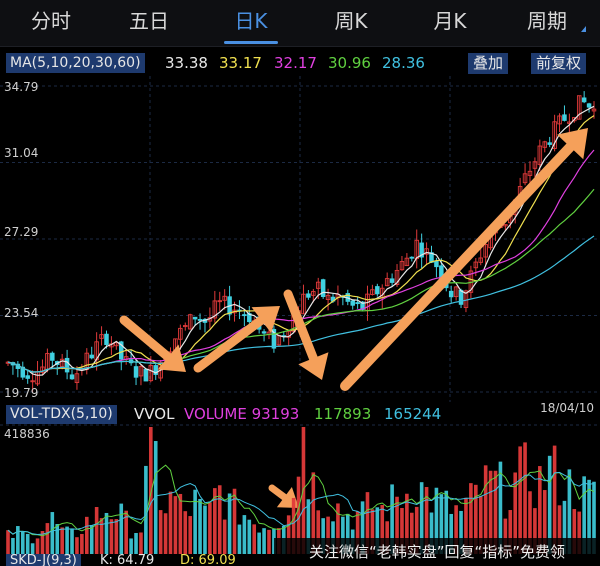 The image size is (600, 566). Describe the element at coordinates (559, 63) in the screenshot. I see `price-adjust-button: 前复权` at that location.